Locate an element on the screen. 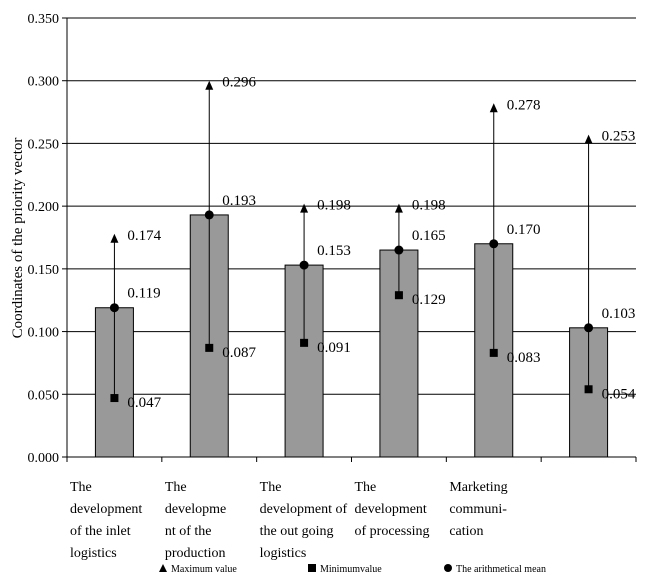 This screenshot has height=578, width=651. max-value-label: 0.174 is located at coordinates (144, 236).